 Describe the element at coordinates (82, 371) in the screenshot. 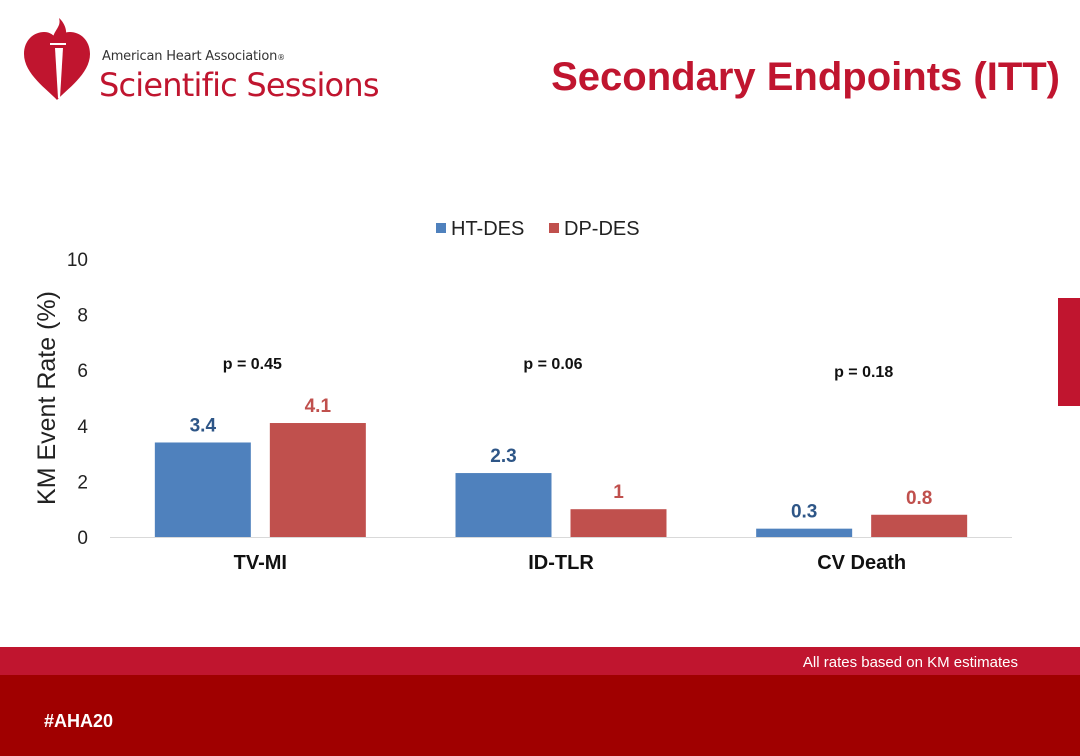

I see `y-tick-label: 6` at that location.